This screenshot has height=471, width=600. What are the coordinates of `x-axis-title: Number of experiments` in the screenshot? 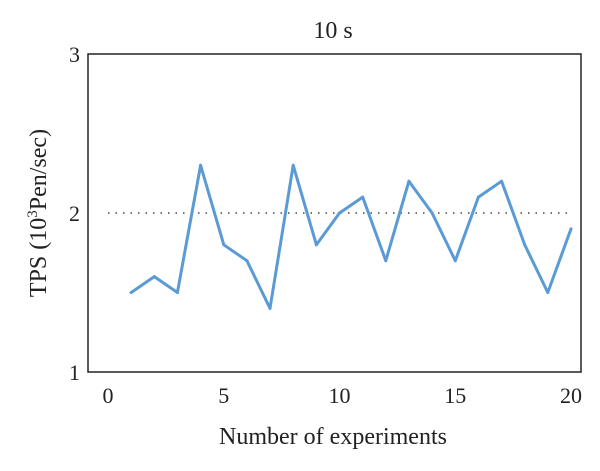 It's located at (333, 437).